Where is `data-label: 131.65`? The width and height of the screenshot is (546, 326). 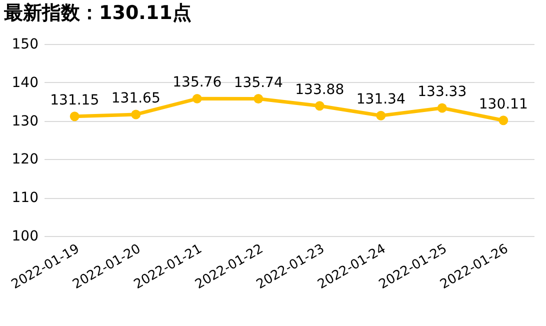
data-label: 131.65 is located at coordinates (135, 98).